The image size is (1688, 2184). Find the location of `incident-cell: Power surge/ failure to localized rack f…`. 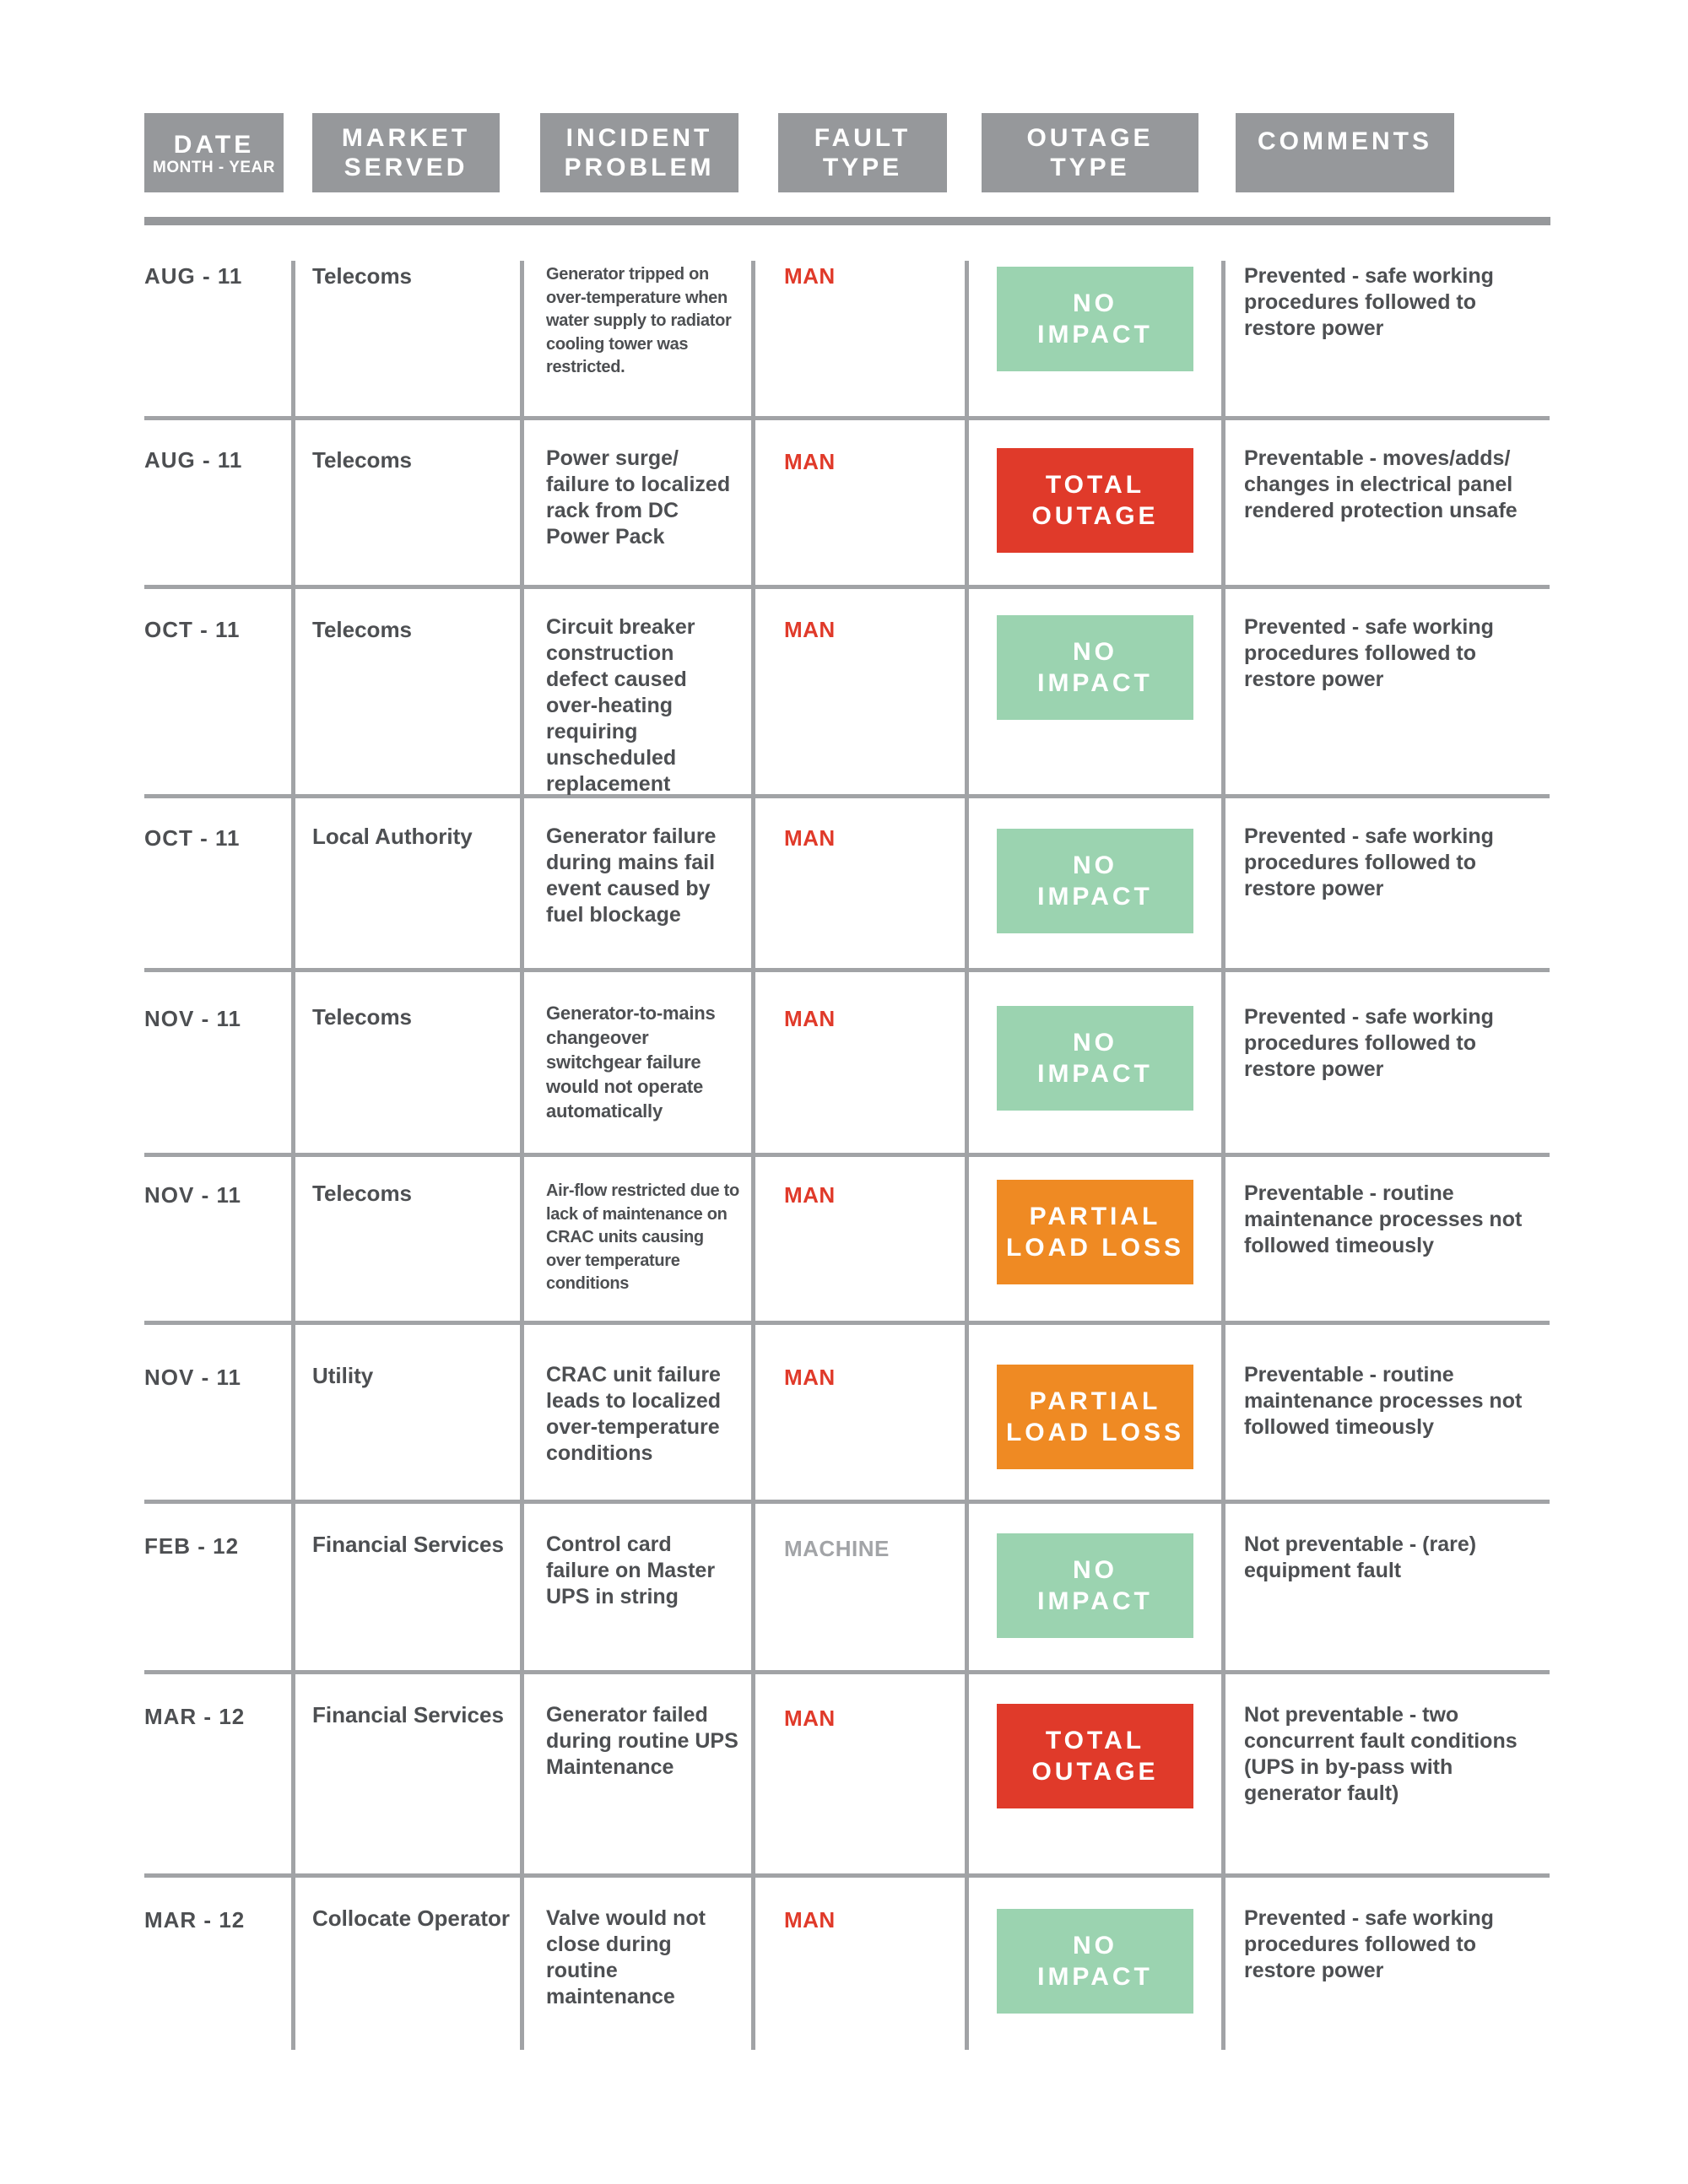

incident-cell: Power surge/ failure to localized rack f… is located at coordinates (638, 497).